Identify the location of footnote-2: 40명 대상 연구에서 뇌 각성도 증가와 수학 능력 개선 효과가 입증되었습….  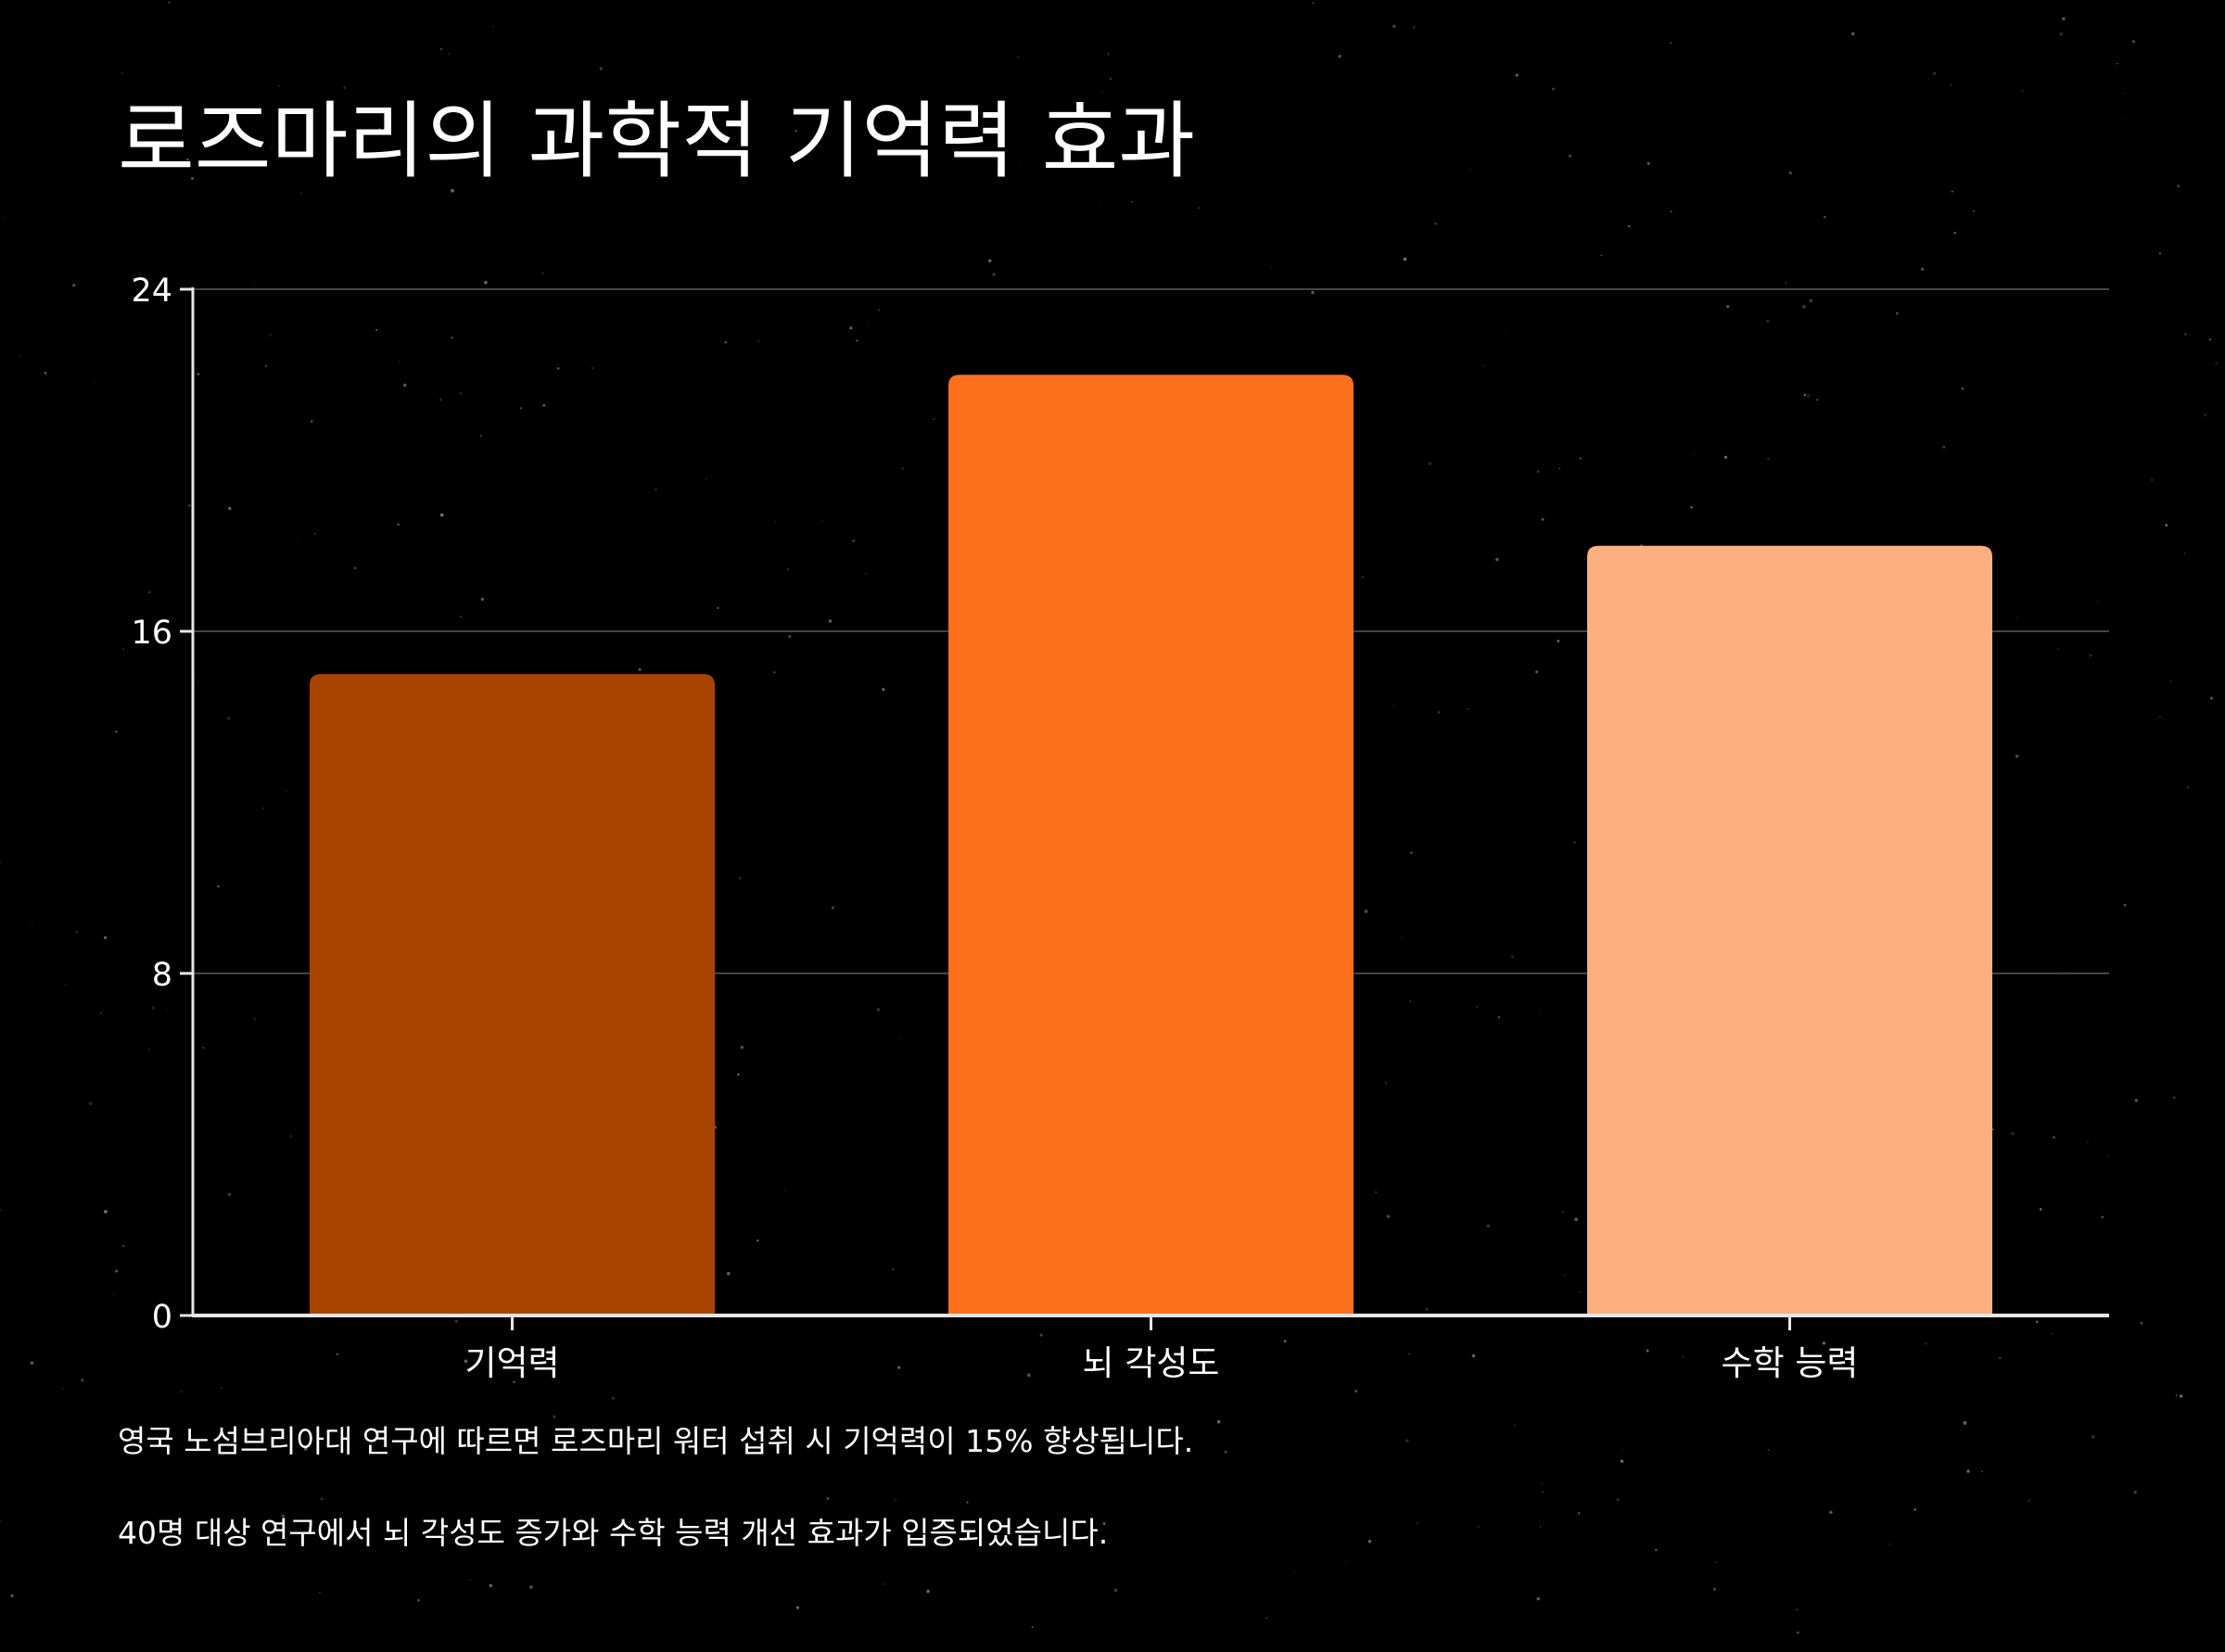
(613, 1533).